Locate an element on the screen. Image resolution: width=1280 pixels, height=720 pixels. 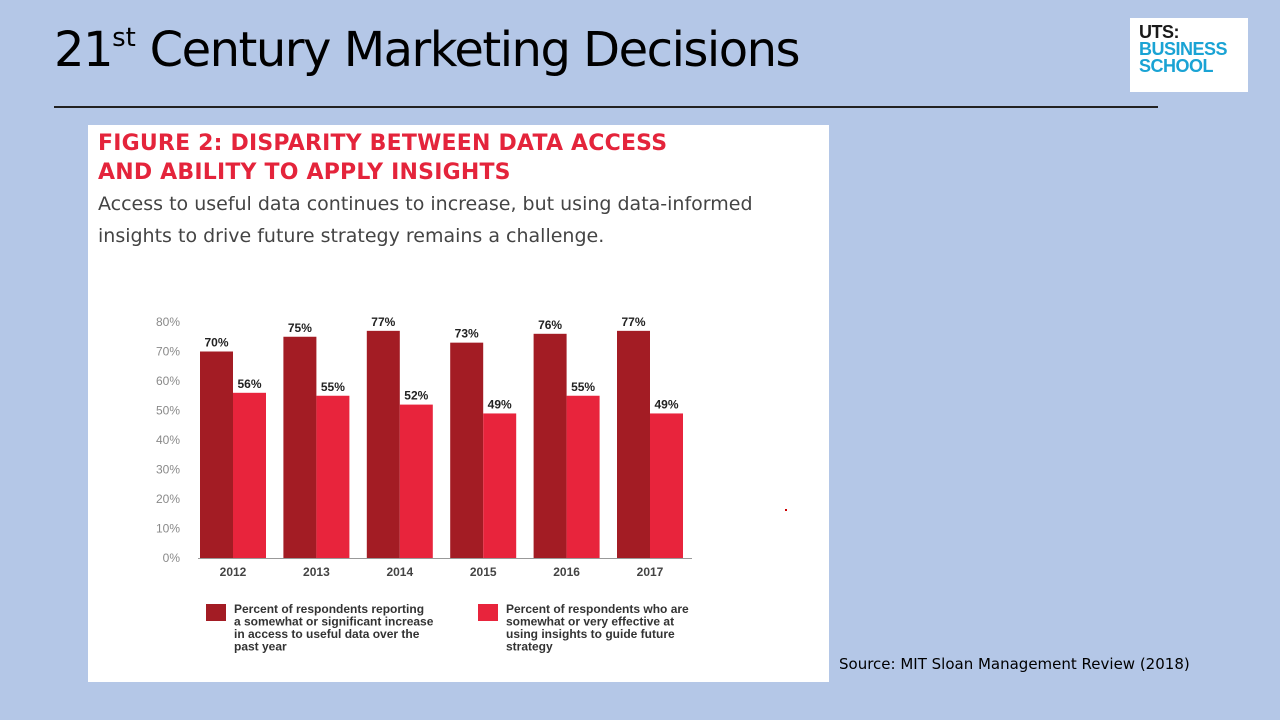
title-divider is located at coordinates (606, 107).